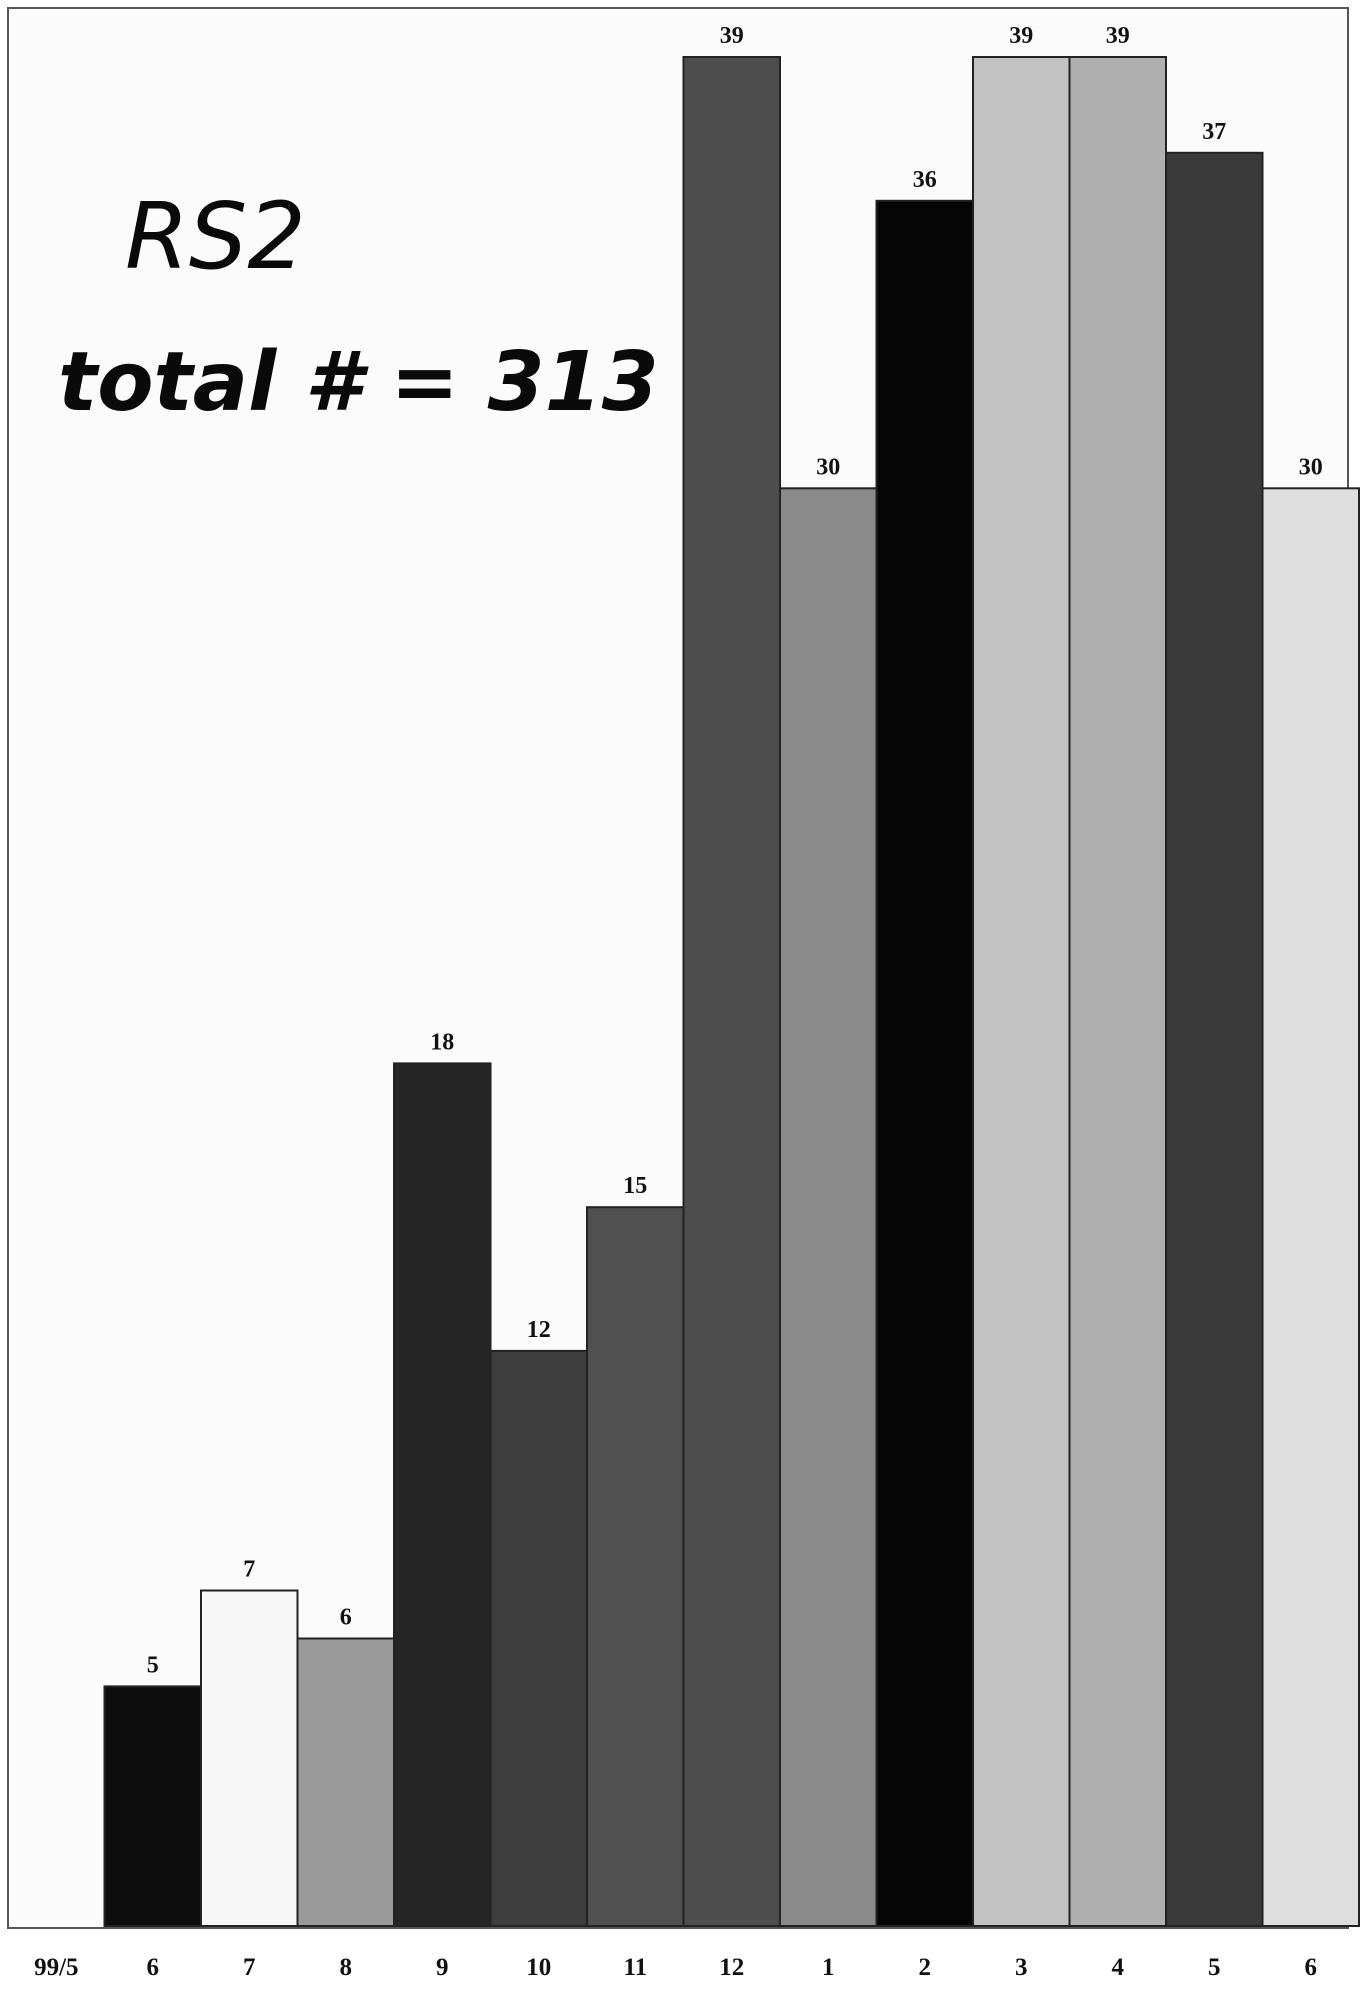 The width and height of the screenshot is (1369, 1999). What do you see at coordinates (442, 1042) in the screenshot?
I see `data-label-4: 18` at bounding box center [442, 1042].